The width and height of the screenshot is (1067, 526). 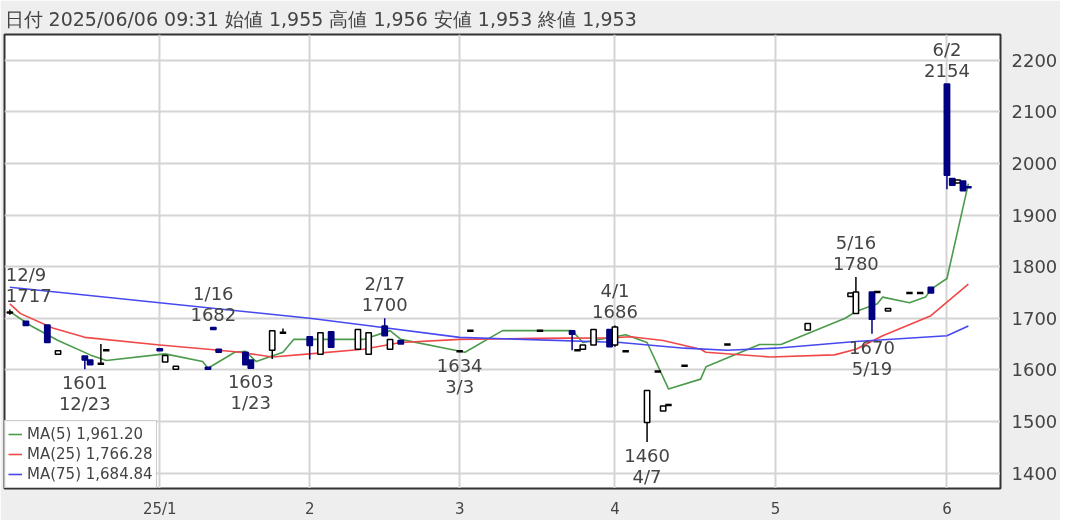 What do you see at coordinates (84, 393) in the screenshot?
I see `annotation: 1601 12/23` at bounding box center [84, 393].